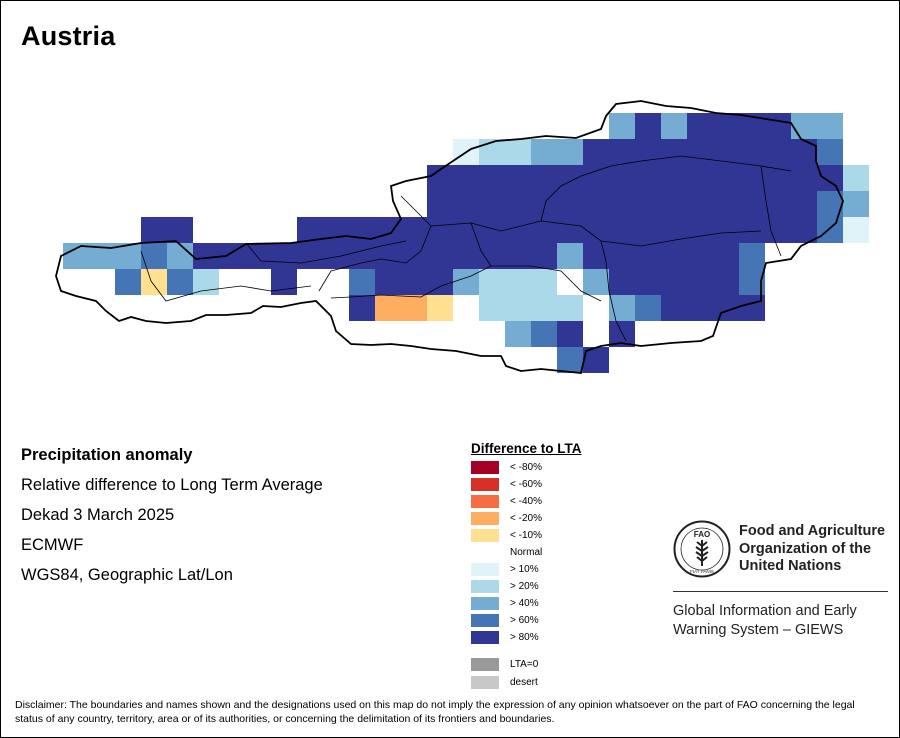 The width and height of the screenshot is (900, 738). Describe the element at coordinates (524, 620) in the screenshot. I see `legend-label: > 60%` at that location.